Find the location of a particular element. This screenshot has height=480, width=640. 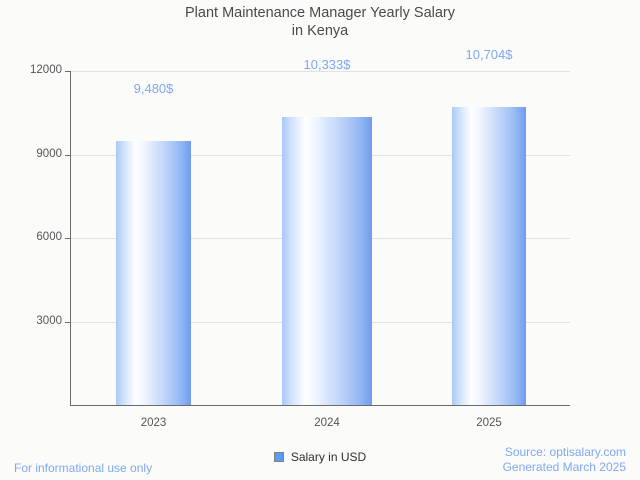

y-axis-line is located at coordinates (70, 238).